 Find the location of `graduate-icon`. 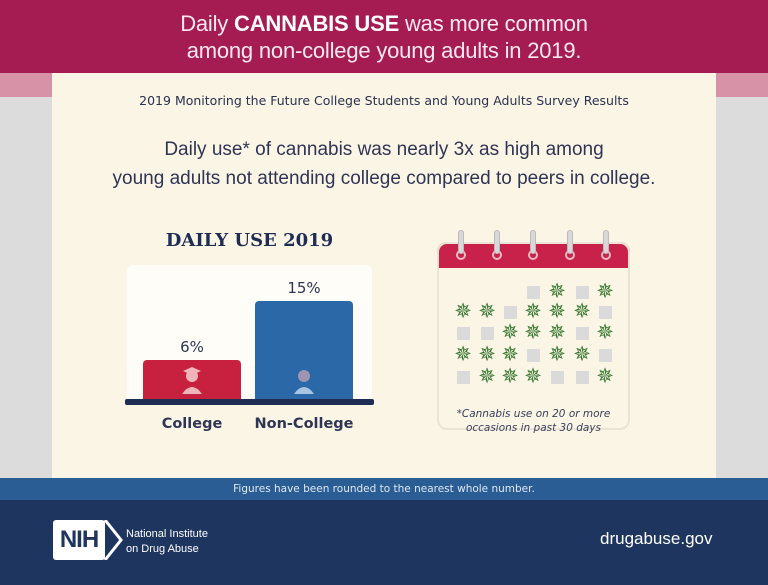

graduate-icon is located at coordinates (192, 380).